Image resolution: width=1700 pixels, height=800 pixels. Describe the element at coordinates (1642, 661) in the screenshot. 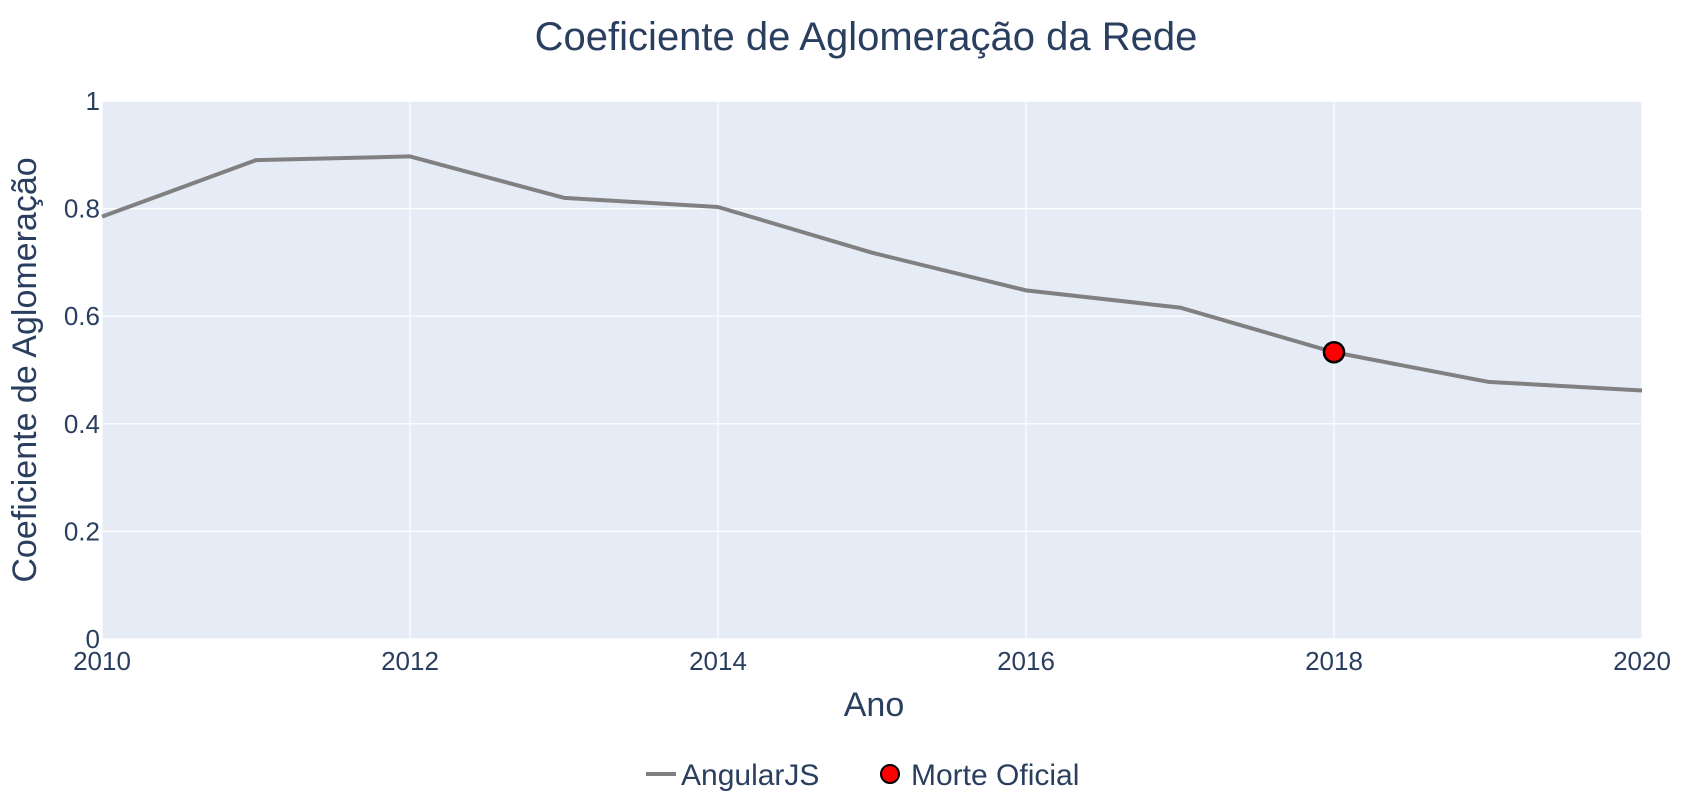

I see `x-tick-label: 2020` at that location.